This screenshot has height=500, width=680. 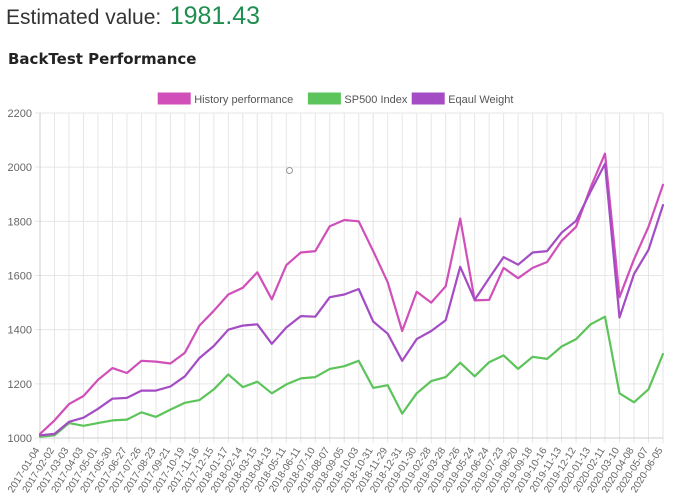 I want to click on estimated-value: Estimated value: 1981.43, so click(x=133, y=17).